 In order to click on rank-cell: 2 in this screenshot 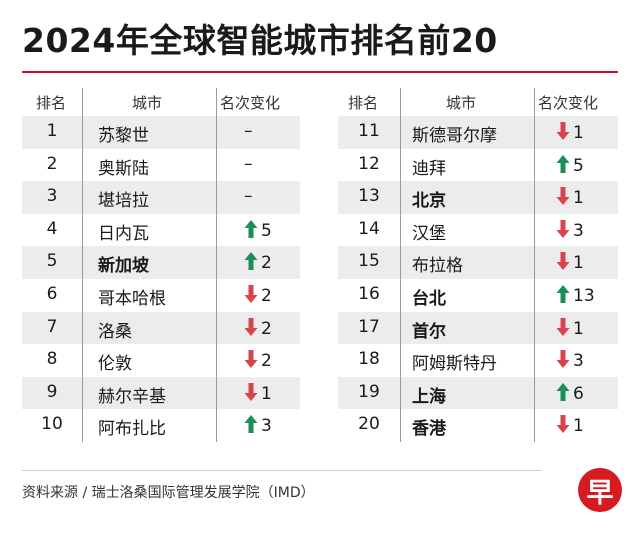, I will do `click(52, 163)`.